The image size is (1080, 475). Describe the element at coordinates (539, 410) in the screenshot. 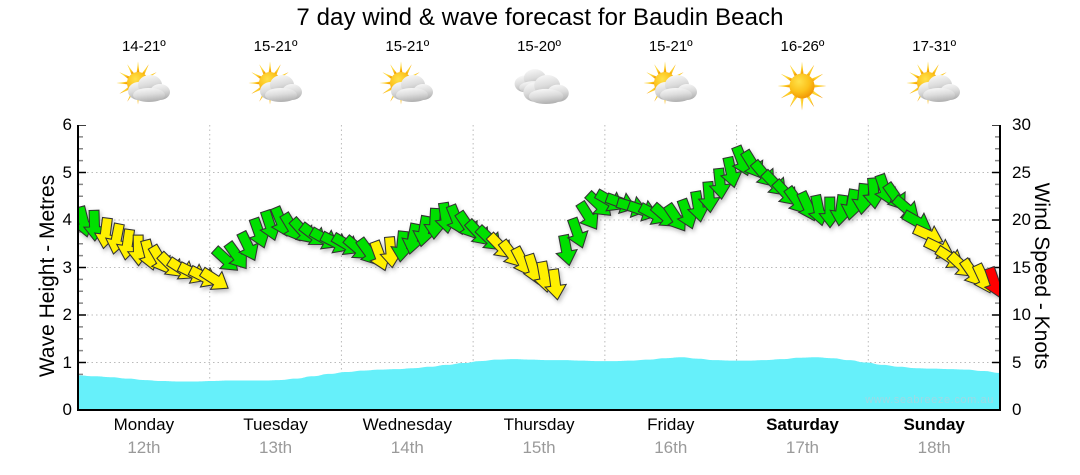

I see `bottom-axis-line` at that location.